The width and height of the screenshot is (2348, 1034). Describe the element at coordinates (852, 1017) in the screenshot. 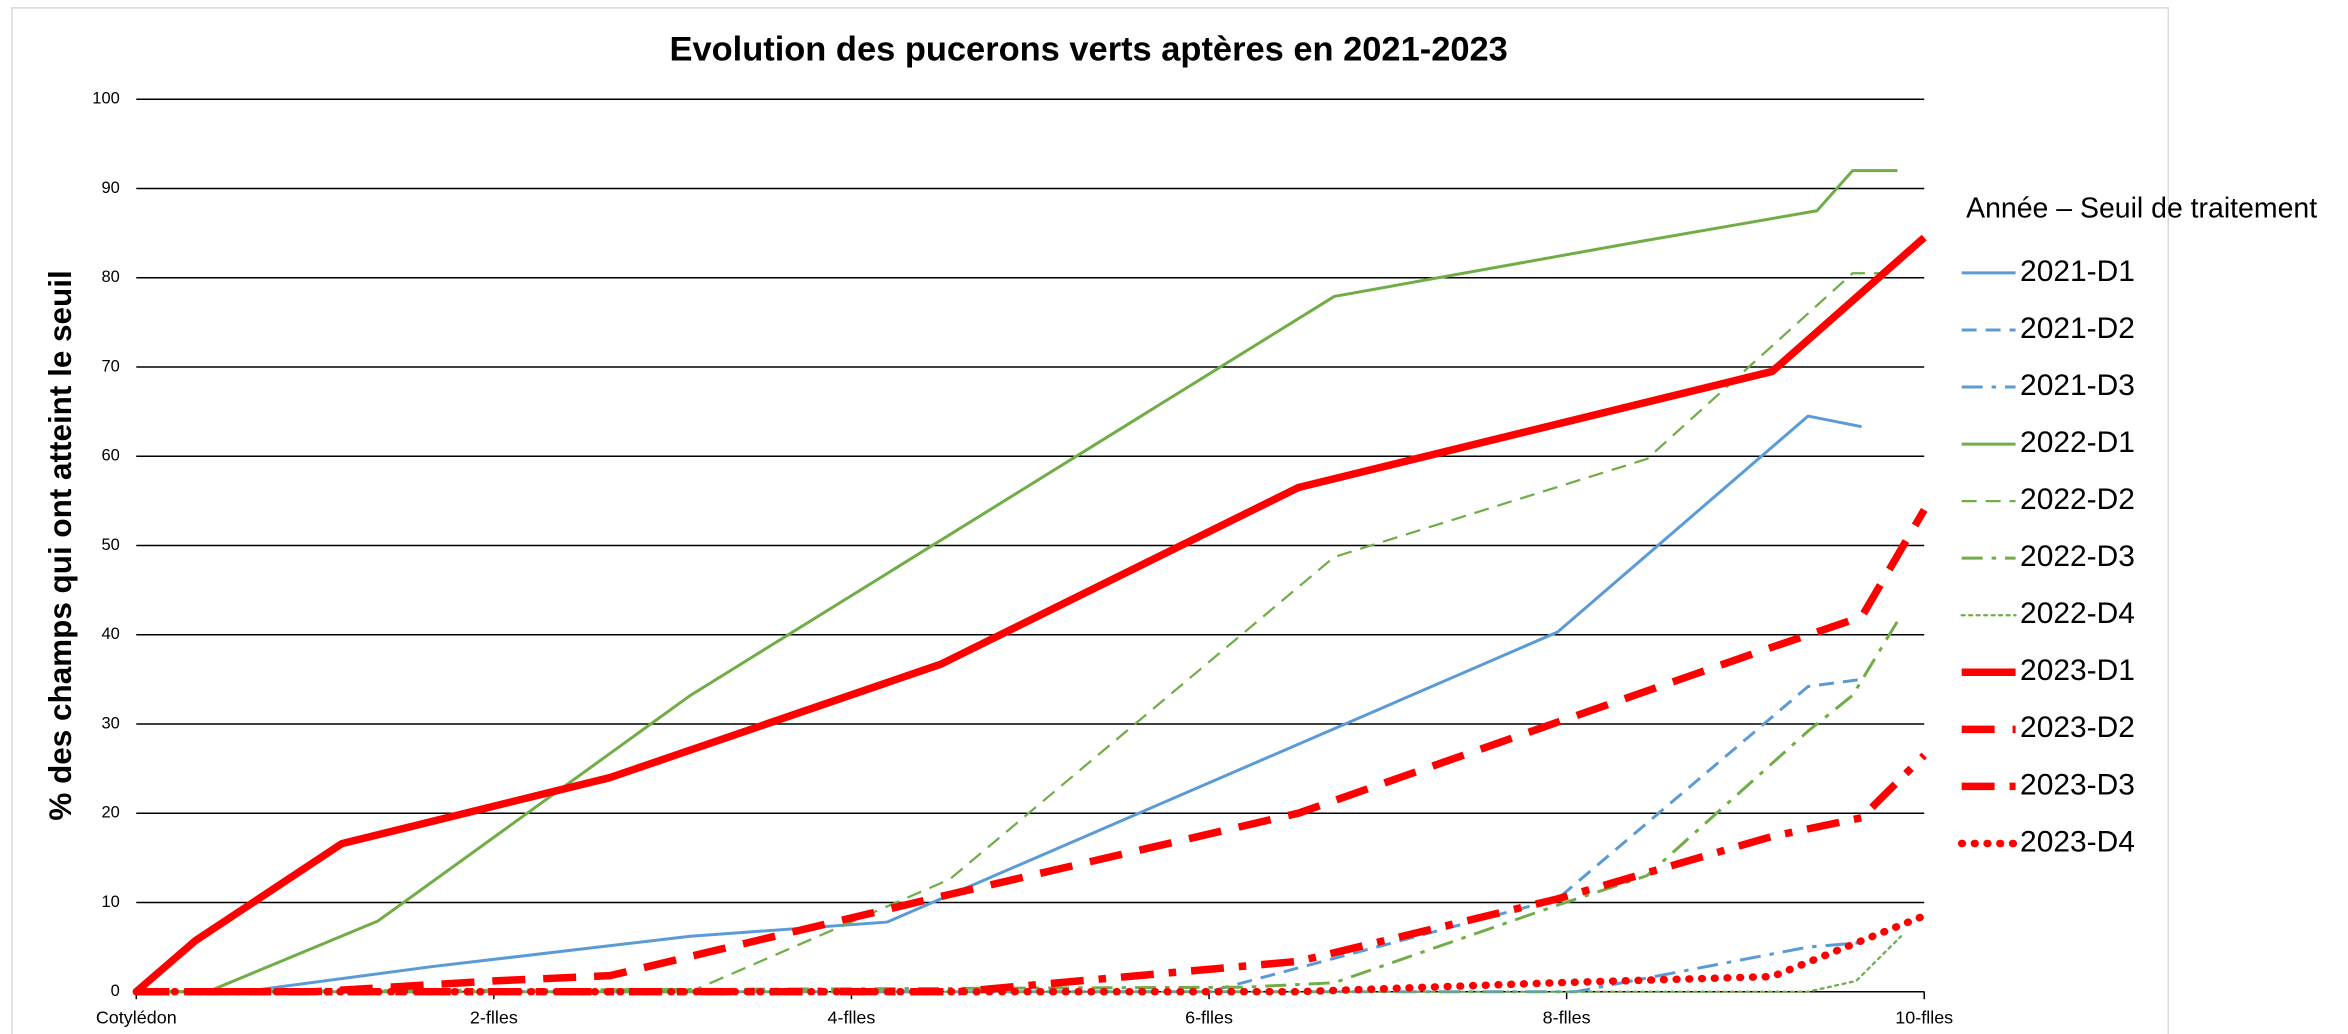

I see `x-tick-label: 4-flles` at that location.